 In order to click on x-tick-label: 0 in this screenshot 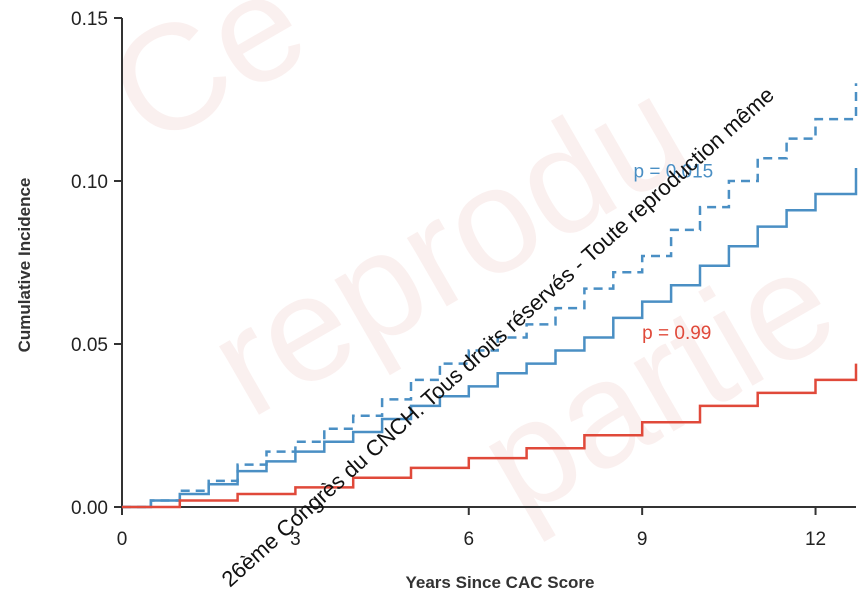, I will do `click(122, 539)`.